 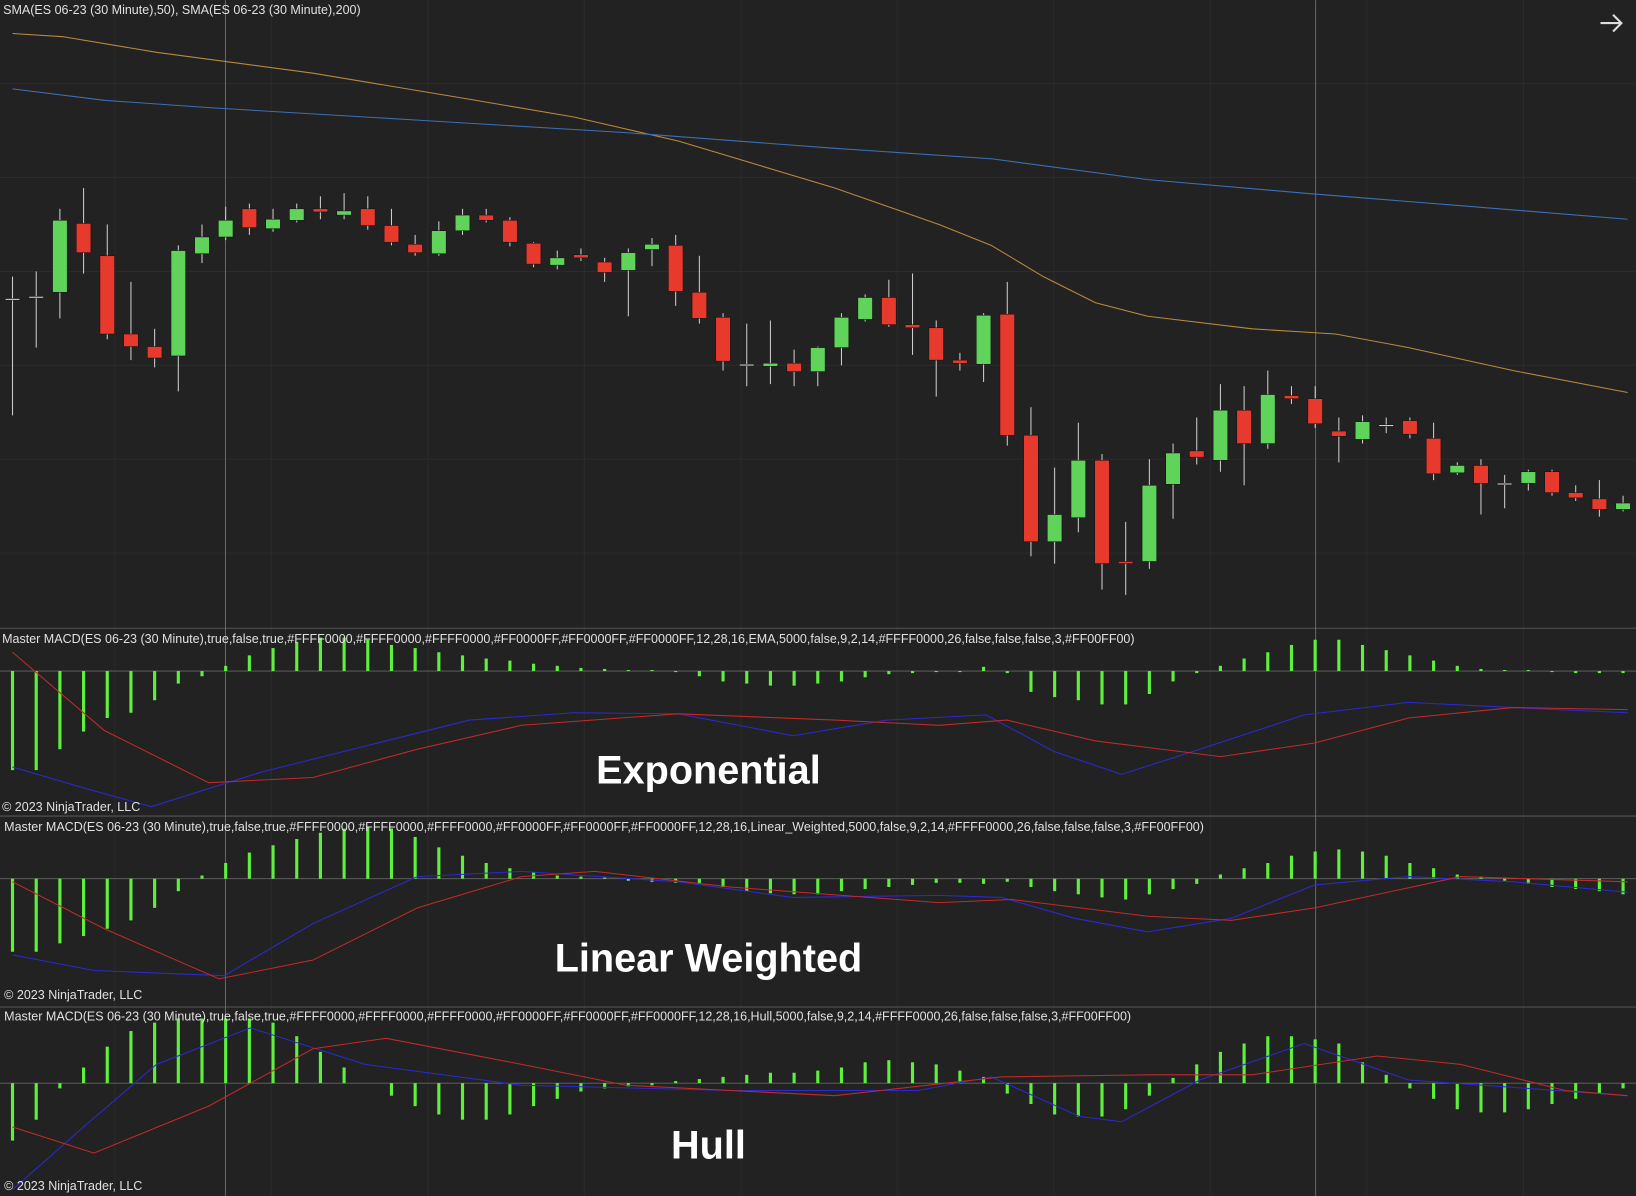 What do you see at coordinates (709, 959) in the screenshot?
I see `panel-title: Linear Weighted` at bounding box center [709, 959].